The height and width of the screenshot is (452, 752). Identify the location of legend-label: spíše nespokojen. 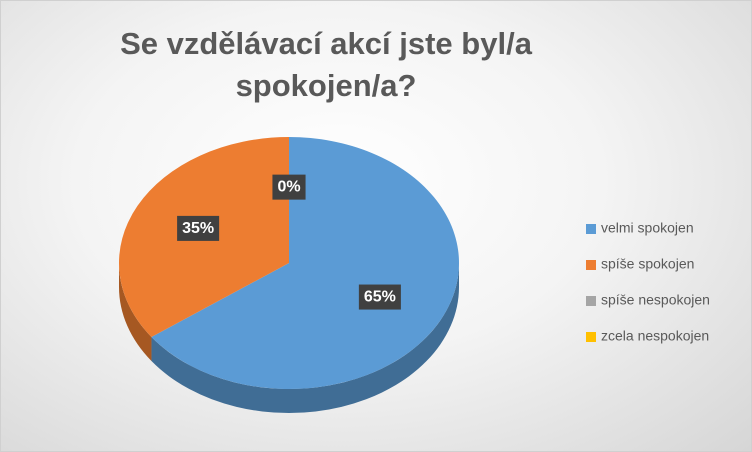
(655, 300).